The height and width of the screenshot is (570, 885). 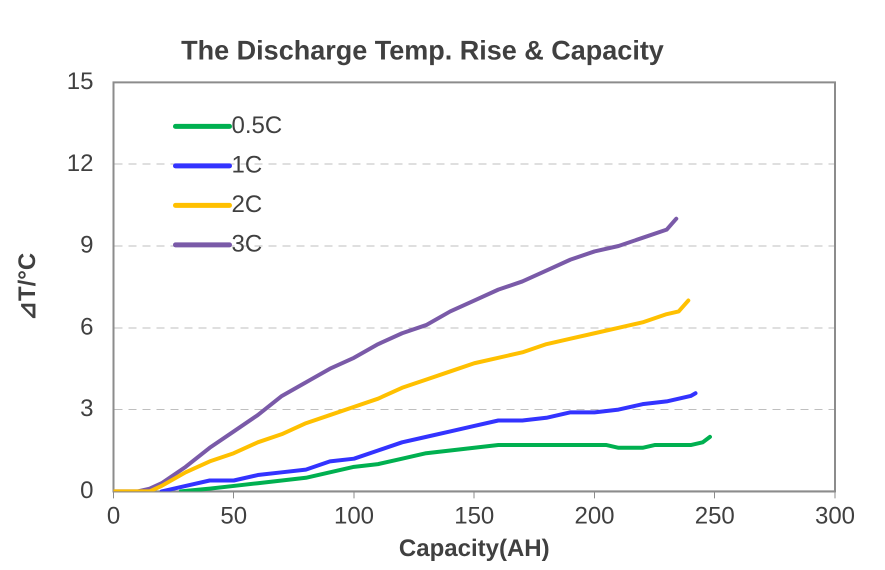 What do you see at coordinates (80, 163) in the screenshot?
I see `y-tick-label: 12` at bounding box center [80, 163].